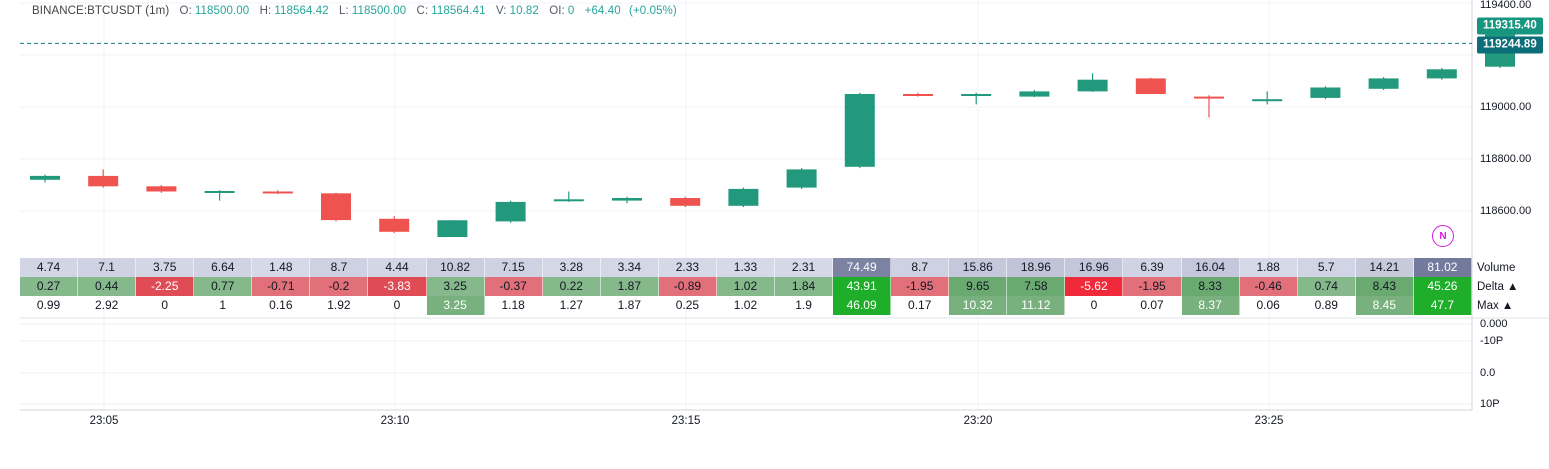  I want to click on price-tick: 119000.00, so click(1506, 107).